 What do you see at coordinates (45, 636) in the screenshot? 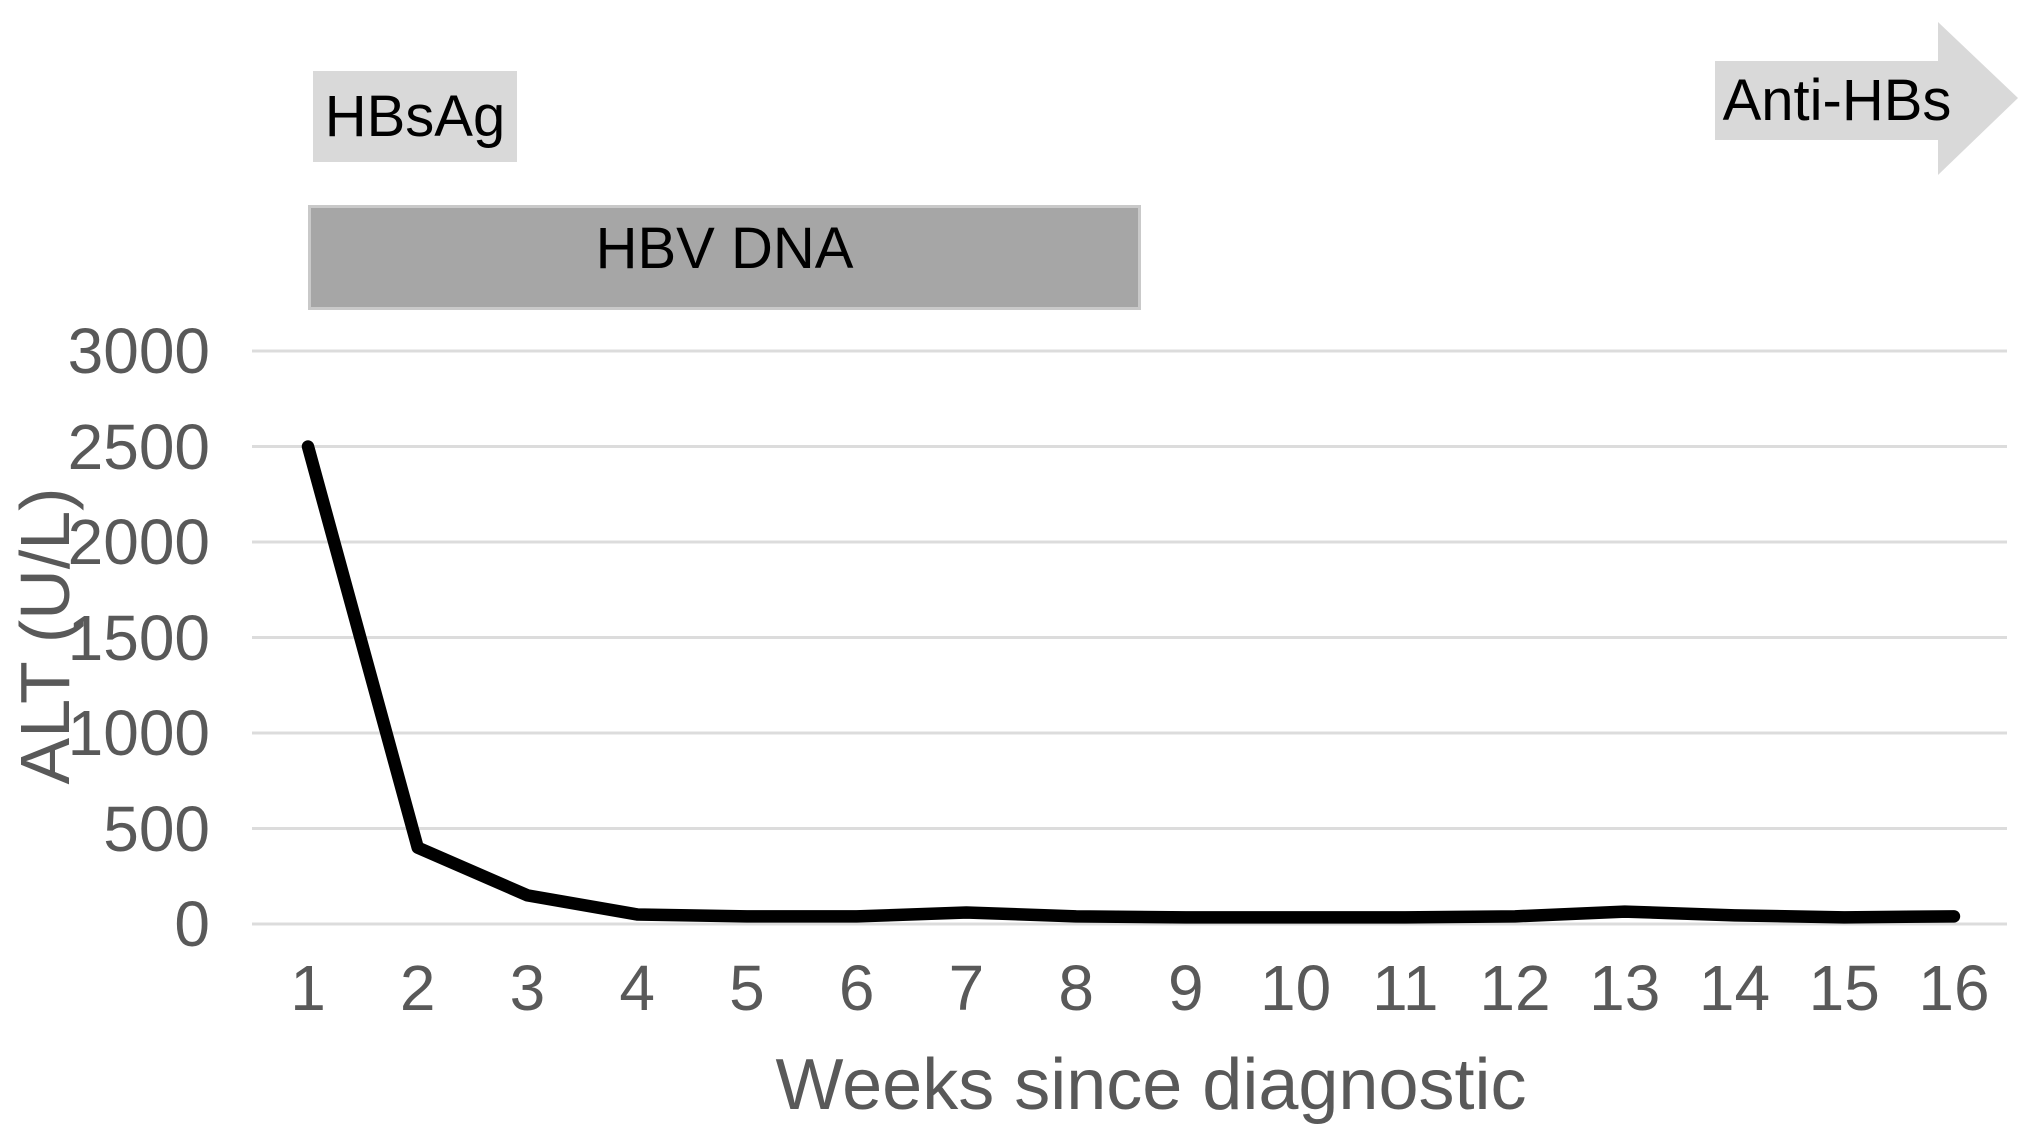
I see `y-axis-title: ALT (U/L)` at bounding box center [45, 636].